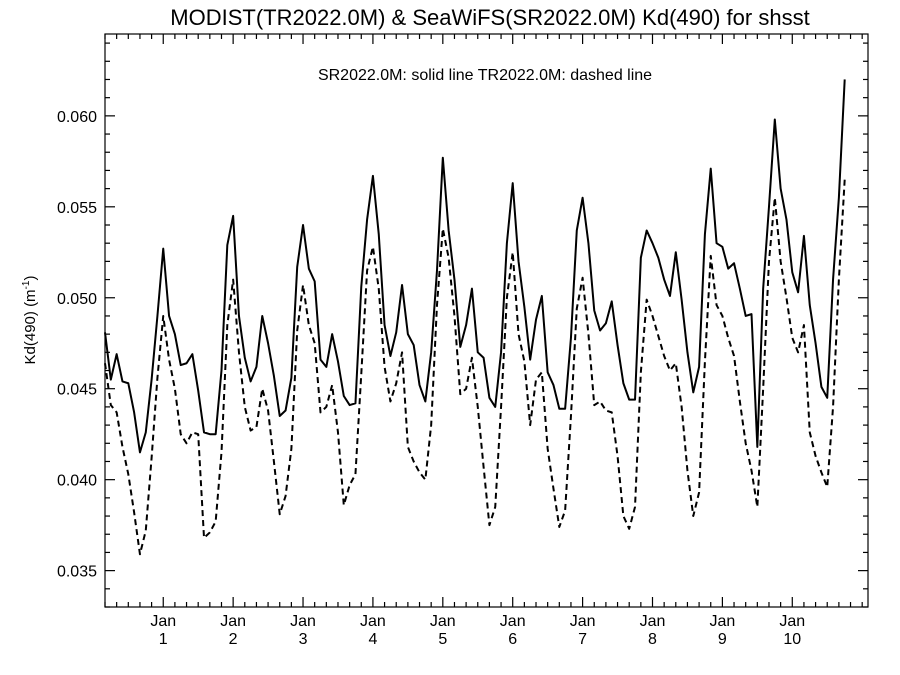 The height and width of the screenshot is (675, 900). I want to click on y-tick-label: 0.035, so click(77, 572).